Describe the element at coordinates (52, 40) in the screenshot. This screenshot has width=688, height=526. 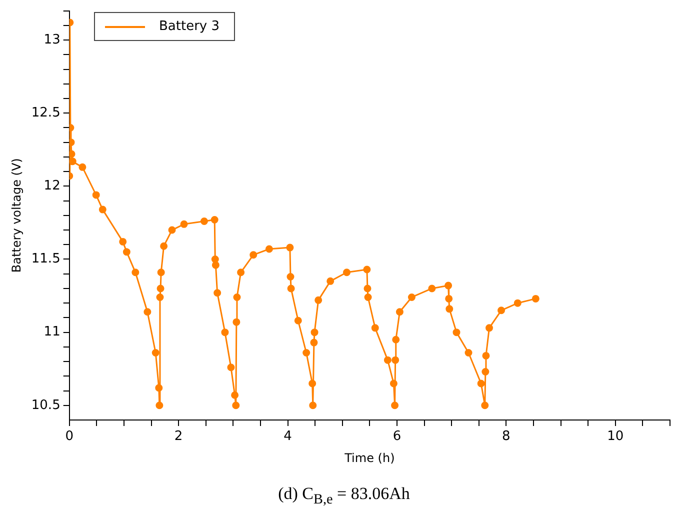
I see `y-tick-label: 13` at that location.